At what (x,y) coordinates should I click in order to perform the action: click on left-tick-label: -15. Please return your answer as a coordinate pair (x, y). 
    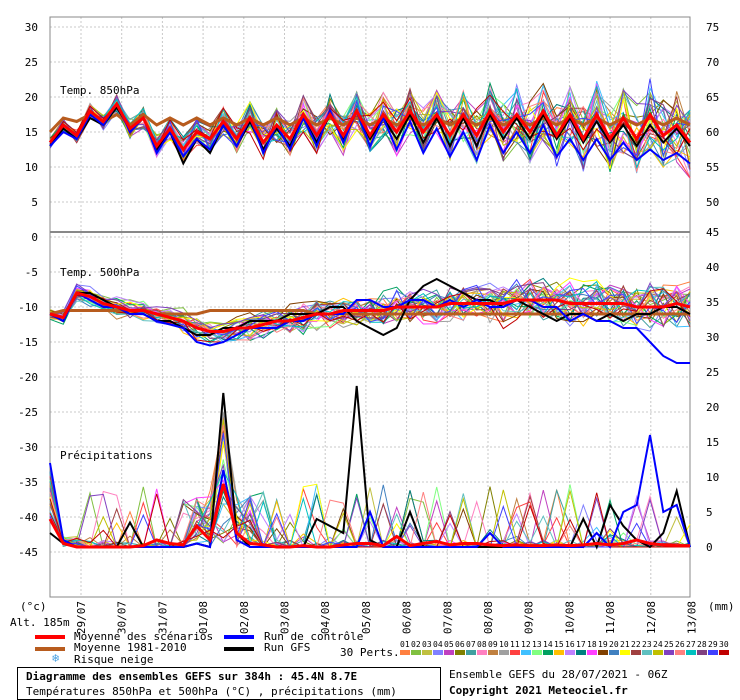
    Looking at the image, I should click on (28, 342).